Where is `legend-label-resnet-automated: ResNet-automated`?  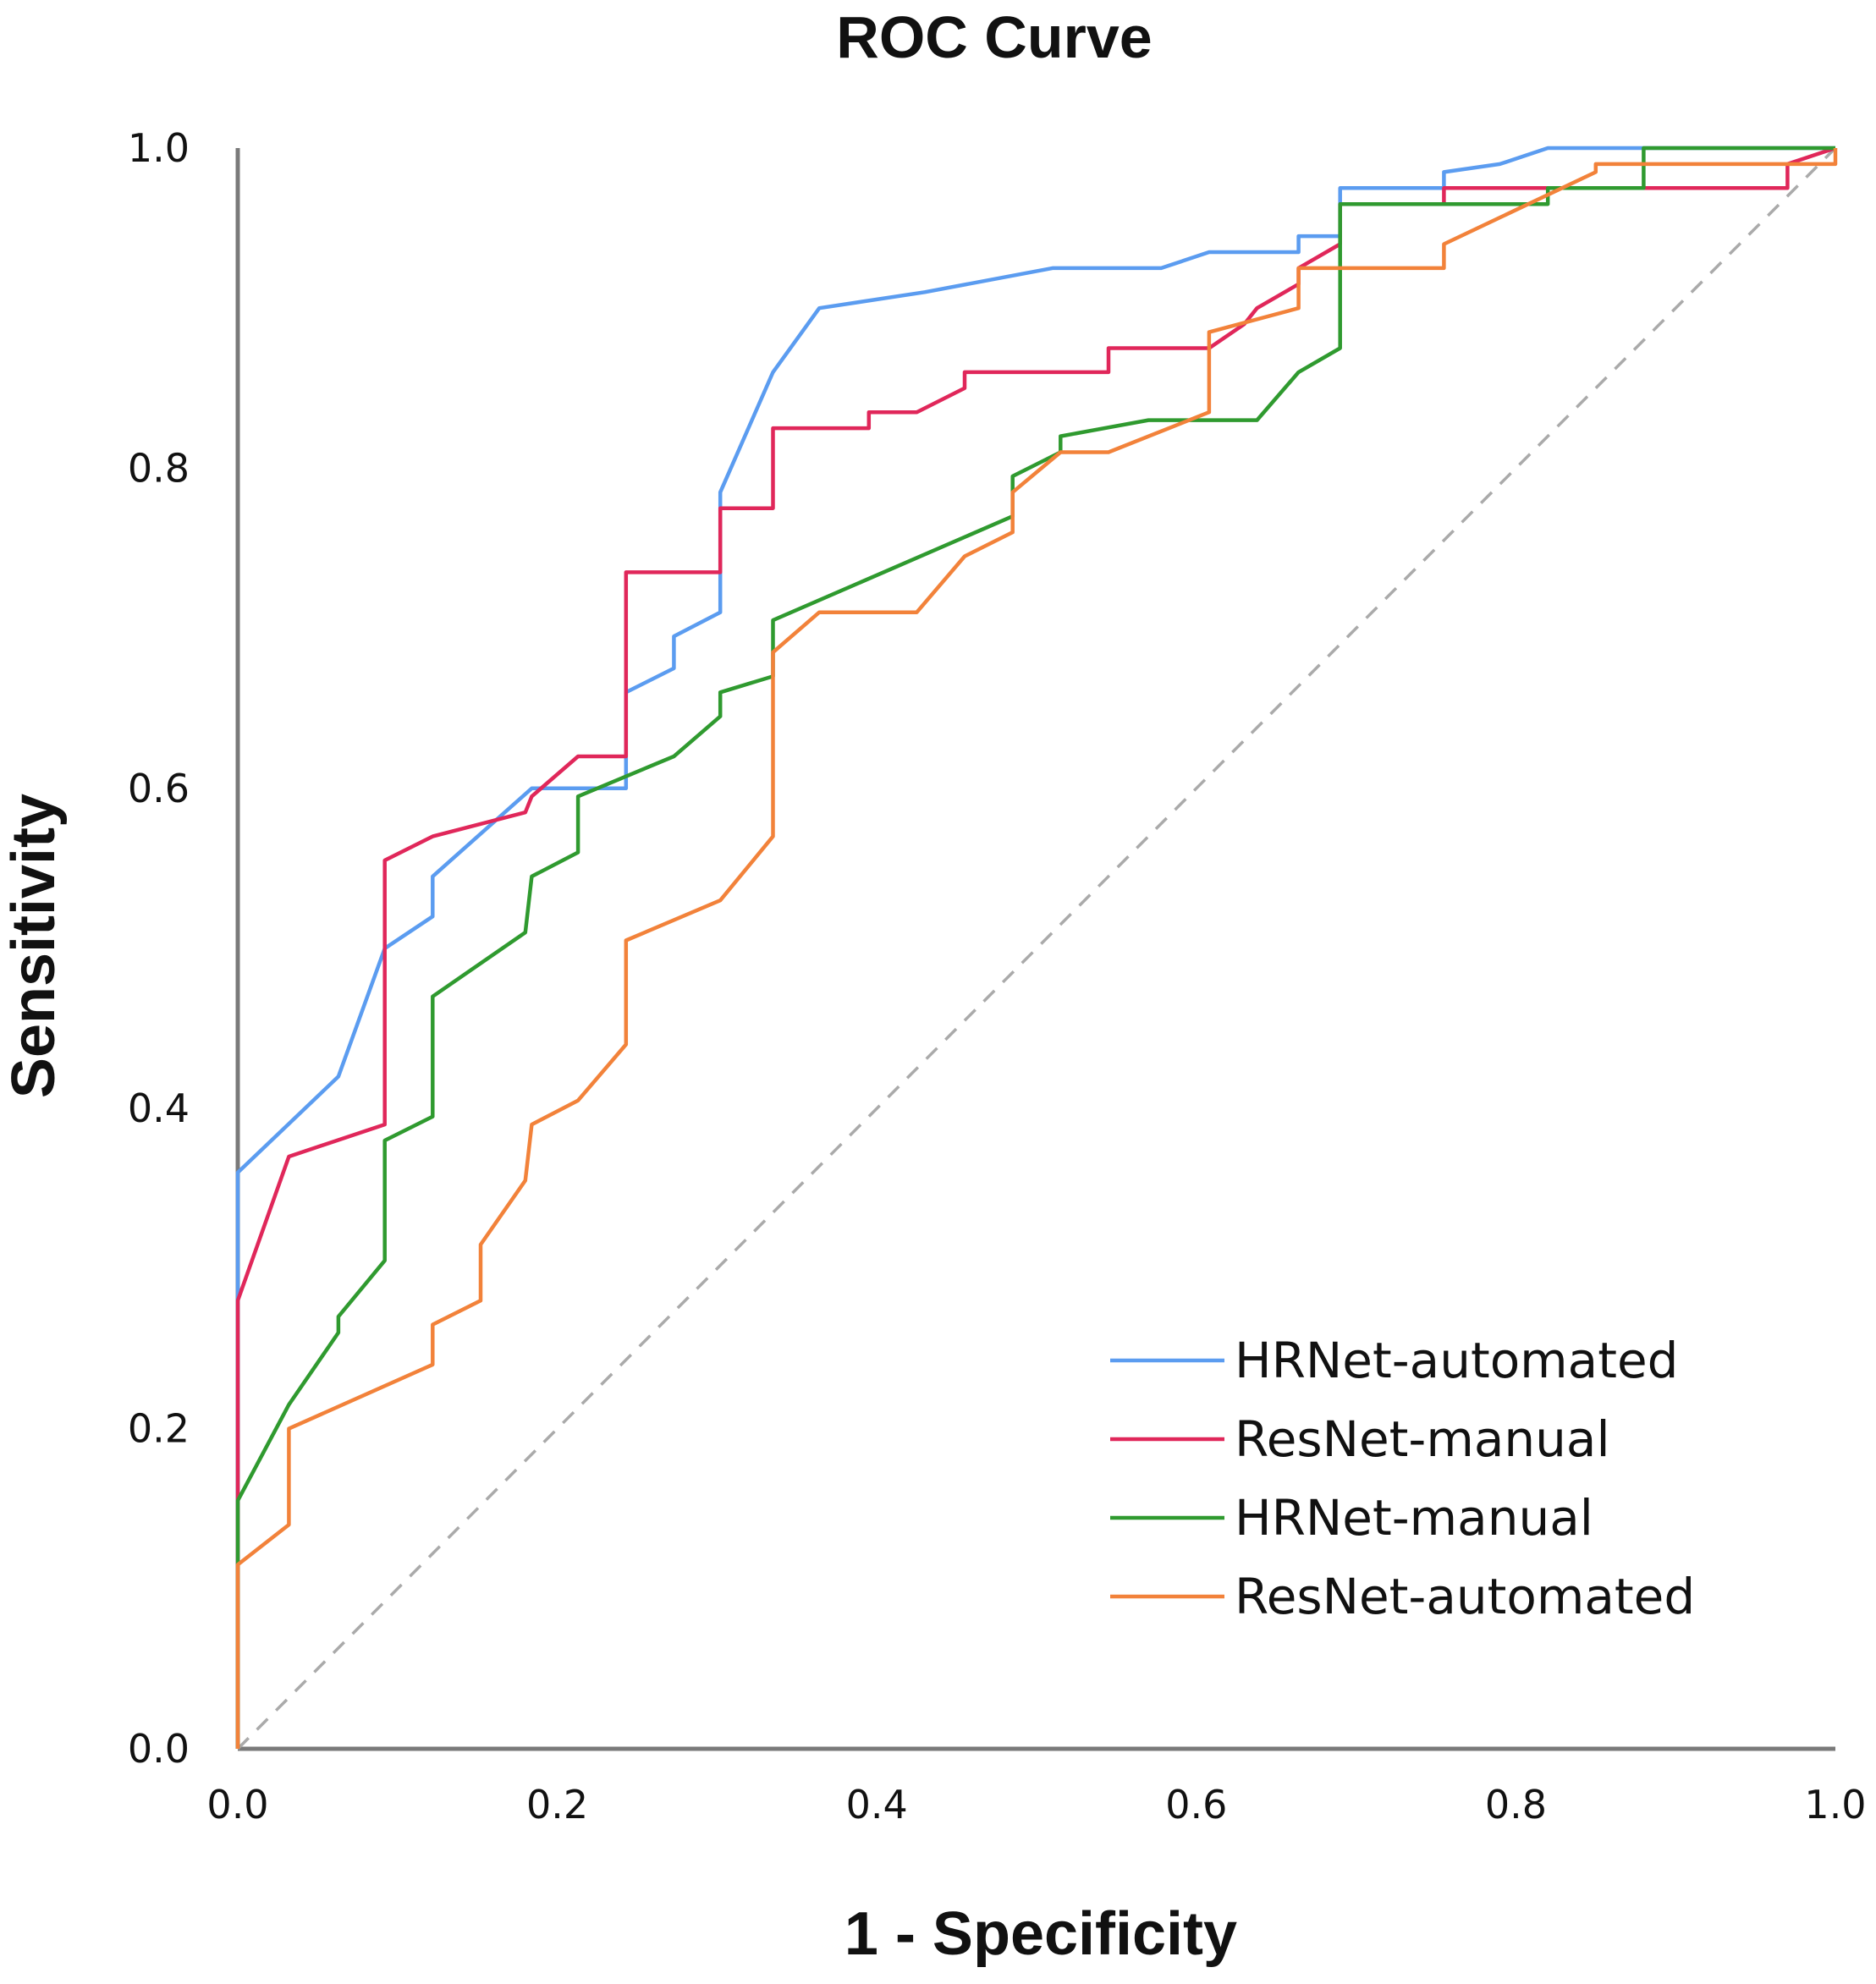 legend-label-resnet-automated: ResNet-automated is located at coordinates (1465, 1596).